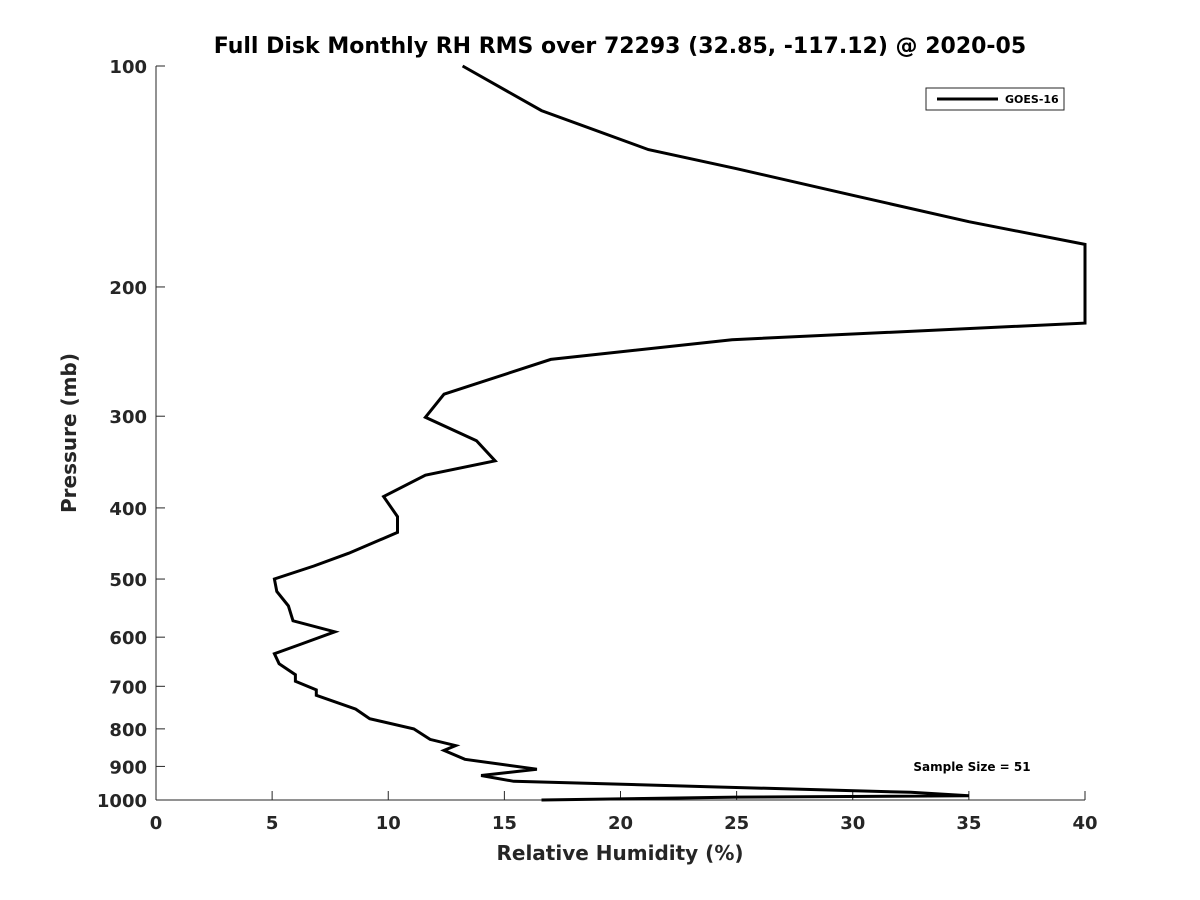 The height and width of the screenshot is (900, 1200). I want to click on y-tick-label: 100, so click(128, 67).